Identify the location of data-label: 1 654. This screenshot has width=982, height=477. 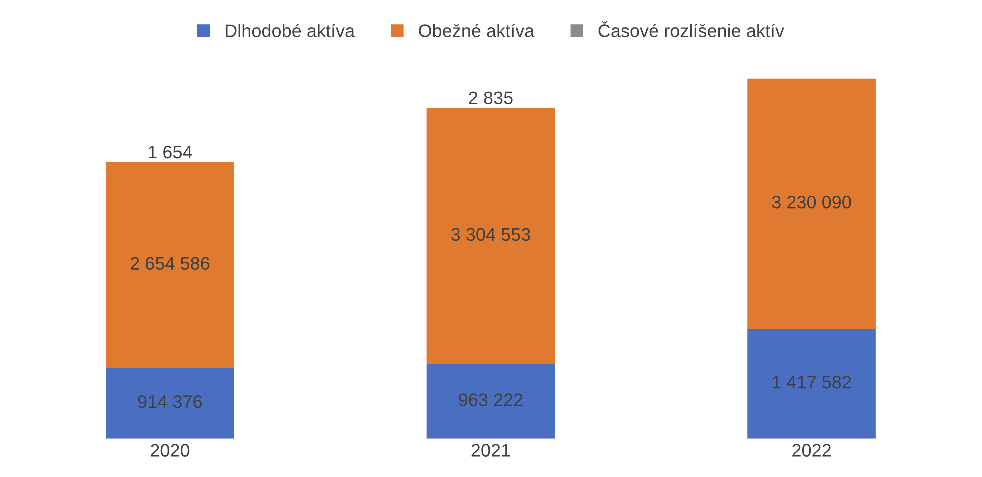
(170, 152).